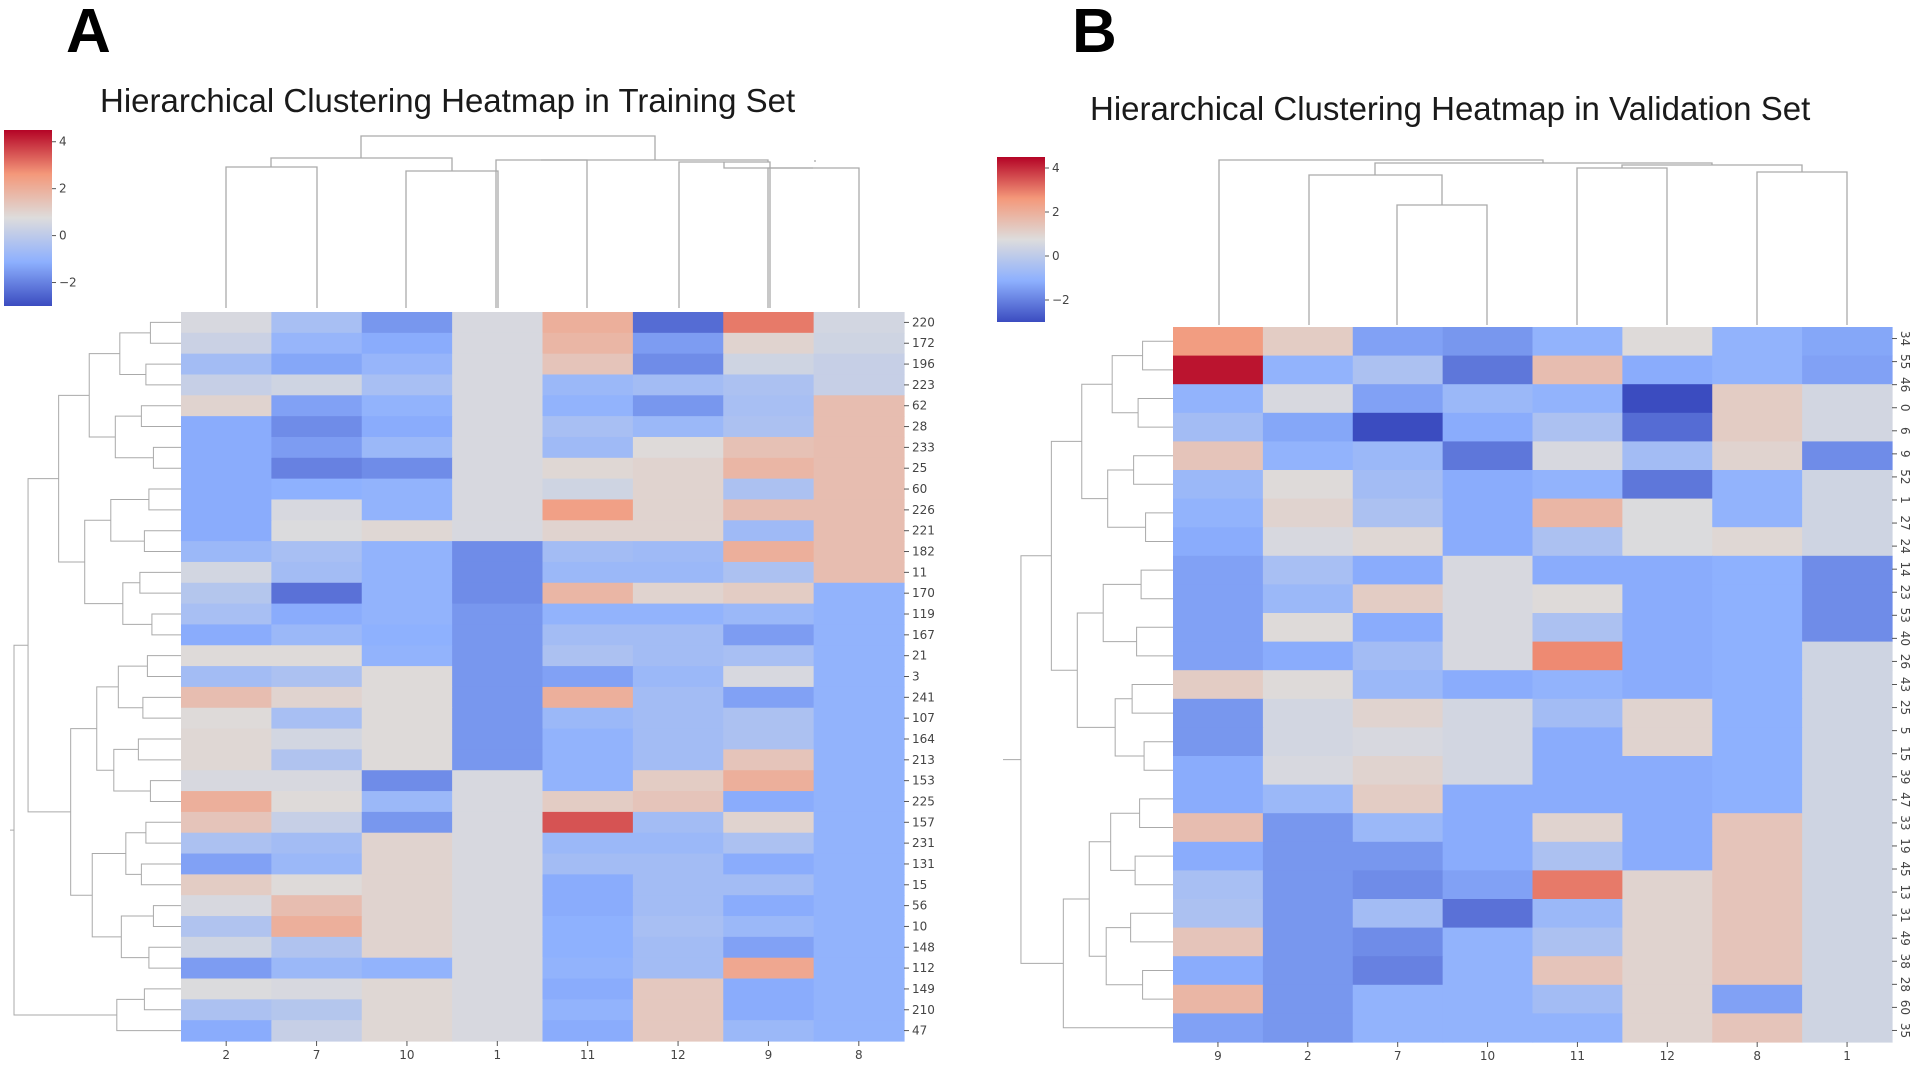 This screenshot has height=1065, width=1910. Describe the element at coordinates (923, 697) in the screenshot. I see `row-tick-label: 241` at that location.